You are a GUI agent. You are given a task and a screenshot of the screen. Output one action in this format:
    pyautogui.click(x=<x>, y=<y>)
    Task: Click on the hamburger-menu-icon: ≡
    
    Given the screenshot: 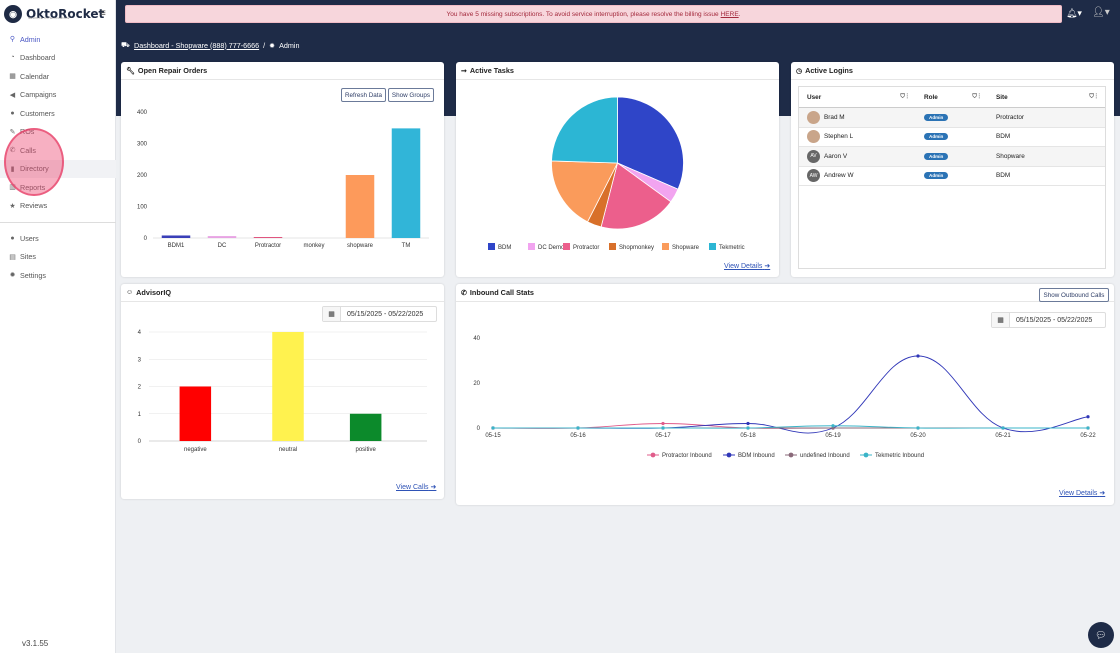 What is the action you would take?
    pyautogui.click(x=103, y=13)
    